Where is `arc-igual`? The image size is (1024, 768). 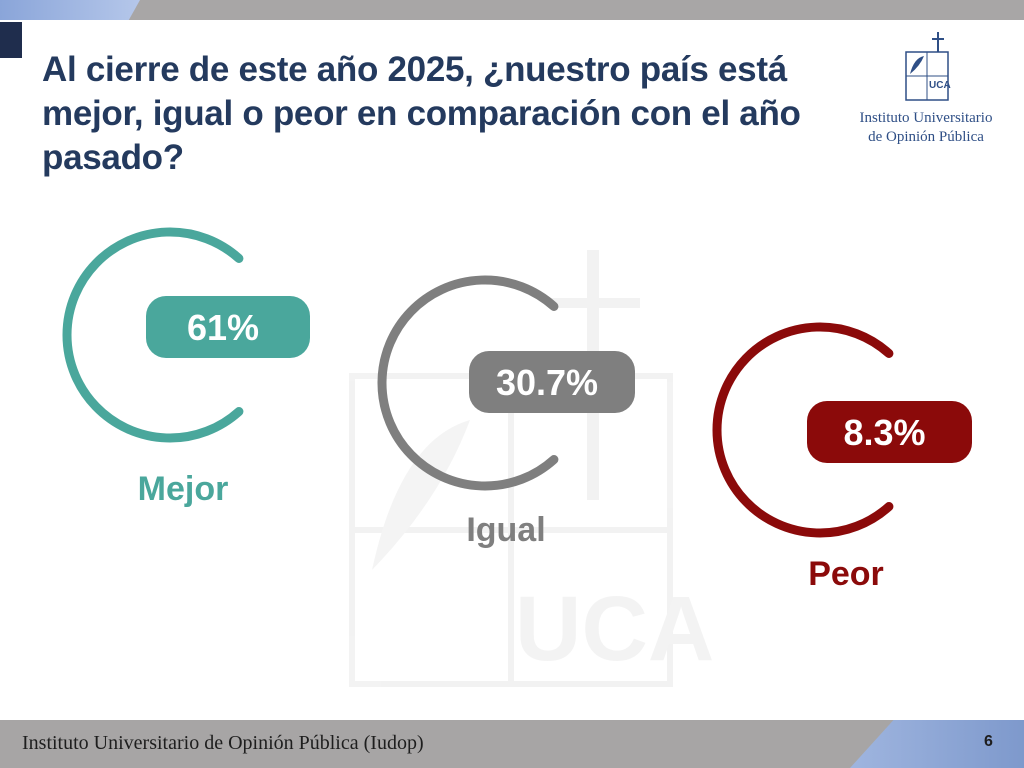 arc-igual is located at coordinates (468, 383).